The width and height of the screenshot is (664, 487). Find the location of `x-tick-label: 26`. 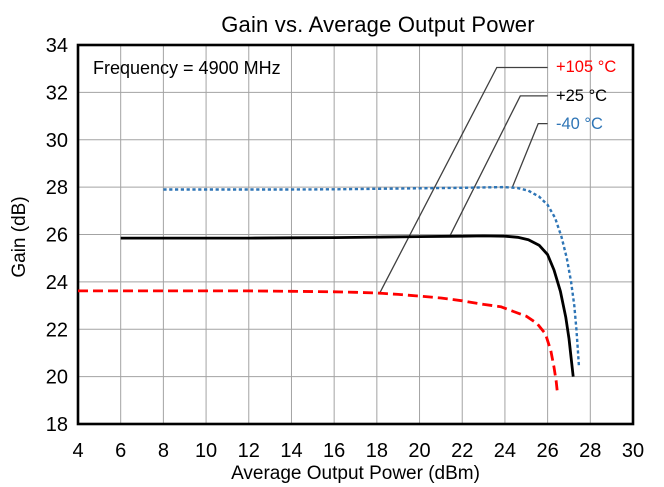

x-tick-label: 26 is located at coordinates (547, 451).